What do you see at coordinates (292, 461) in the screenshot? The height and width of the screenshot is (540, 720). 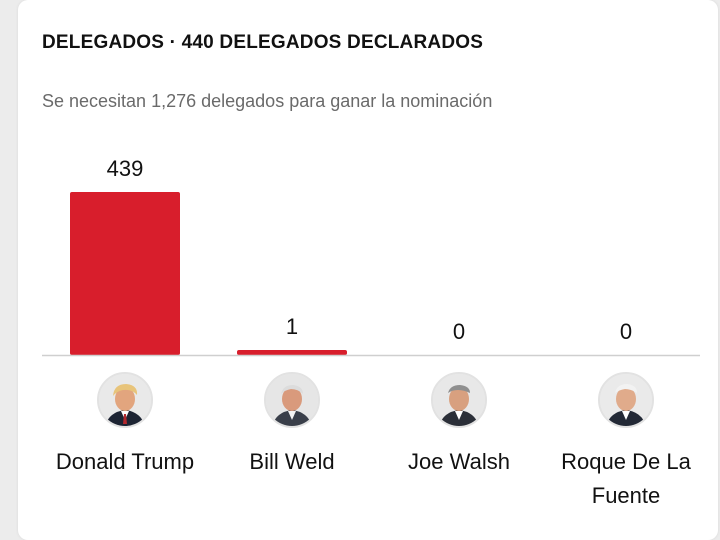 I see `candidate-name: Bill Weld` at bounding box center [292, 461].